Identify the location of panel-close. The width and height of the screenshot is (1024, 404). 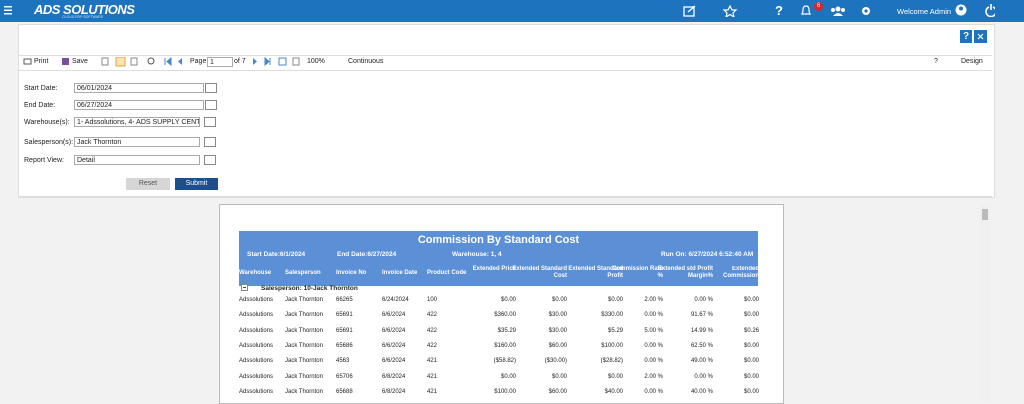
(980, 36).